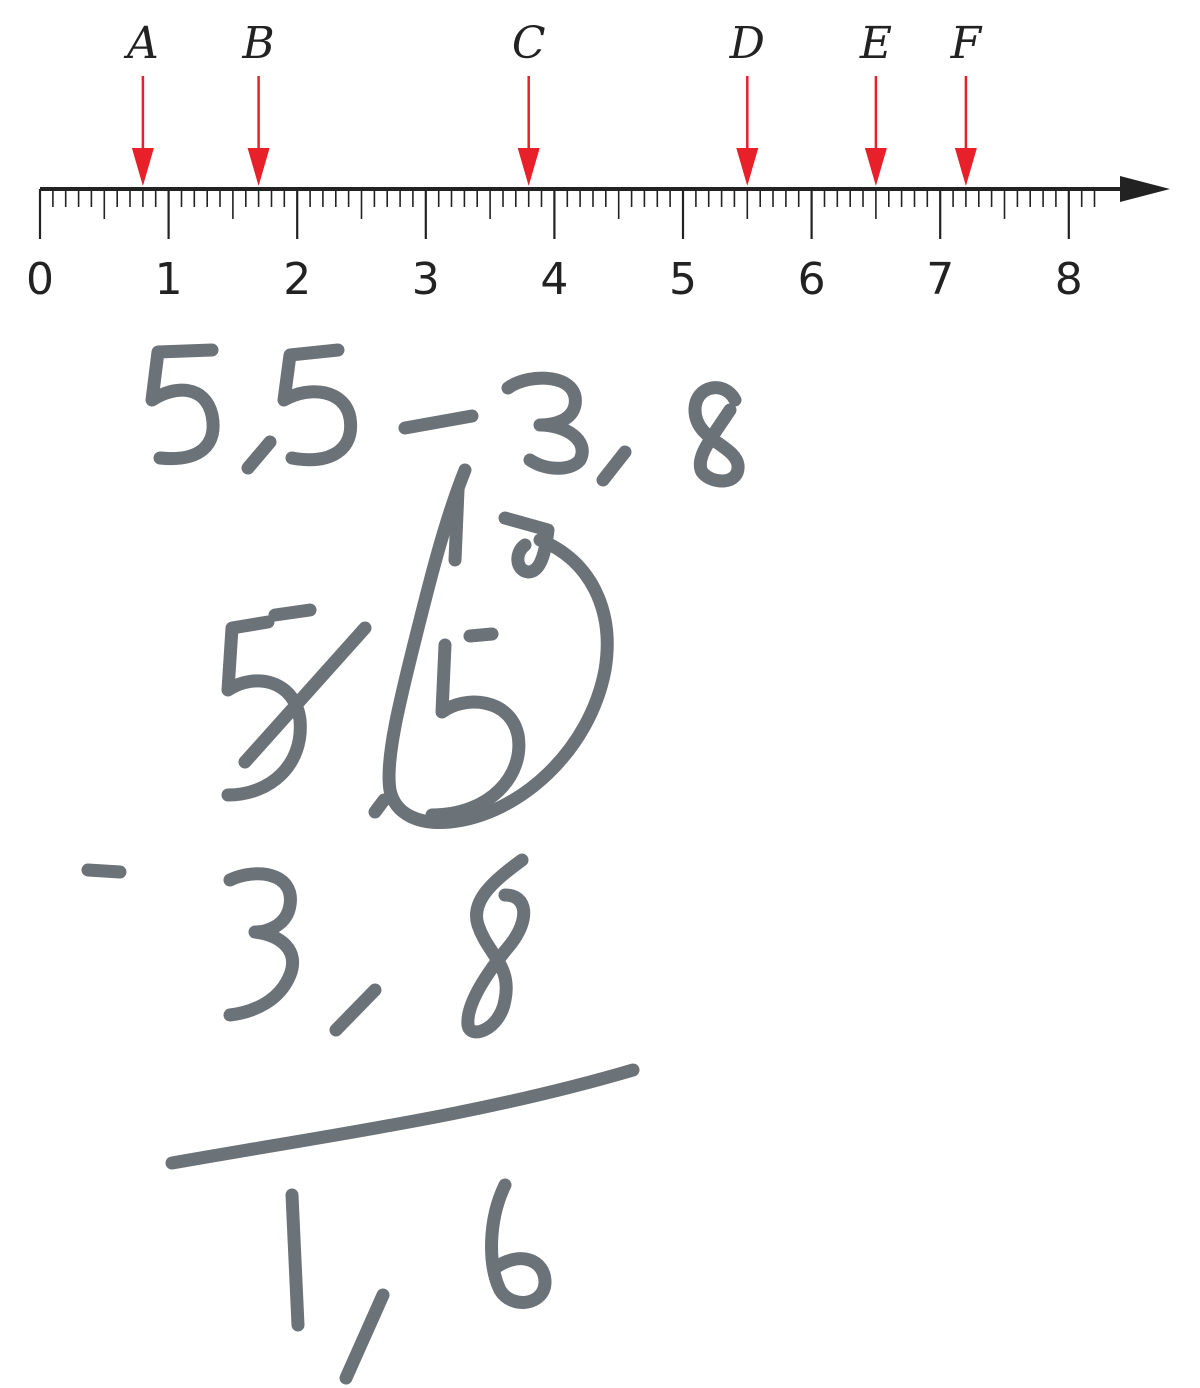 The width and height of the screenshot is (1200, 1388). Describe the element at coordinates (812, 279) in the screenshot. I see `tick-label: 6` at that location.